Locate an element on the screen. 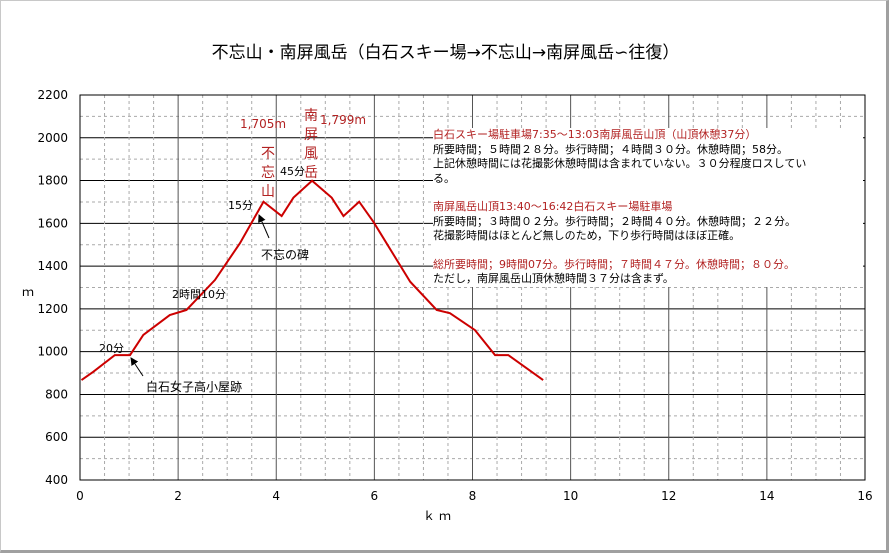 The image size is (891, 555). y-tick-label: 2200 is located at coordinates (52, 95).